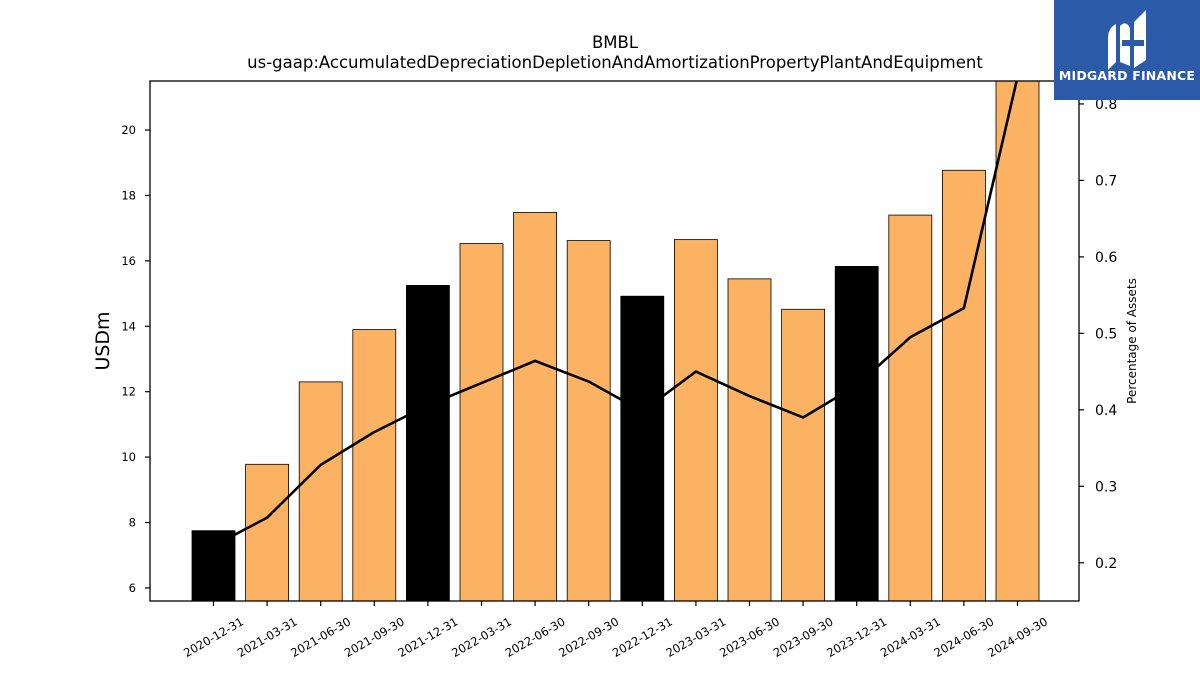  What do you see at coordinates (132, 588) in the screenshot?
I see `y-tick-label: 6` at bounding box center [132, 588].